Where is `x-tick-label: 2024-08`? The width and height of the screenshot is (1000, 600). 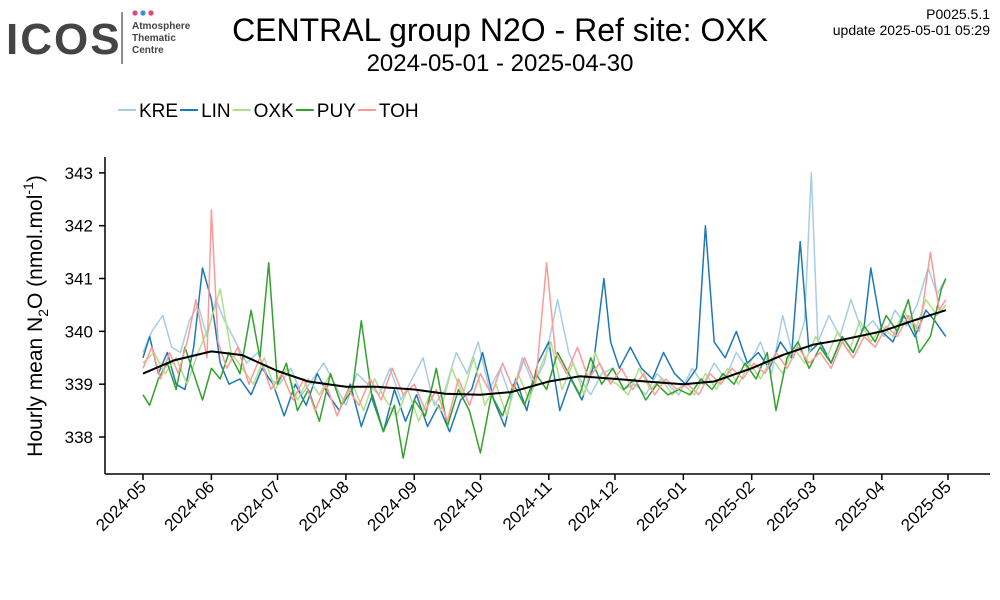 x-tick-label: 2024-08 is located at coordinates (324, 506).